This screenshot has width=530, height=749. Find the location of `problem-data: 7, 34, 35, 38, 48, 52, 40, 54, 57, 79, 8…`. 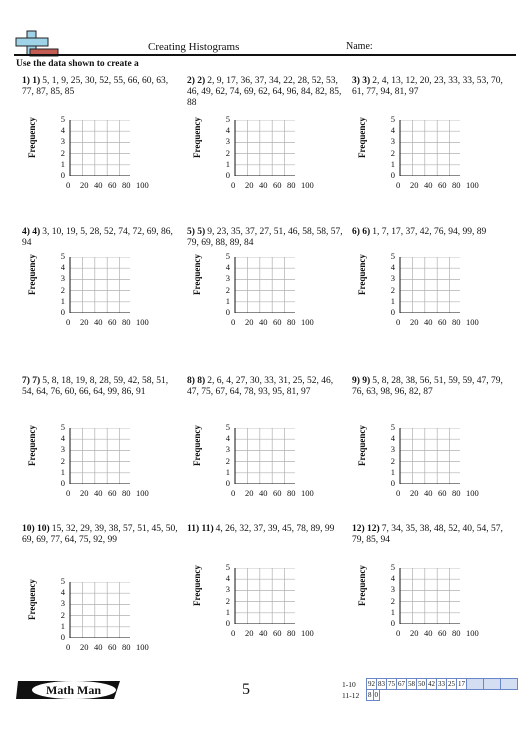

problem-data: 7, 34, 35, 38, 48, 52, 40, 54, 57, 79, 8… is located at coordinates (427, 534).